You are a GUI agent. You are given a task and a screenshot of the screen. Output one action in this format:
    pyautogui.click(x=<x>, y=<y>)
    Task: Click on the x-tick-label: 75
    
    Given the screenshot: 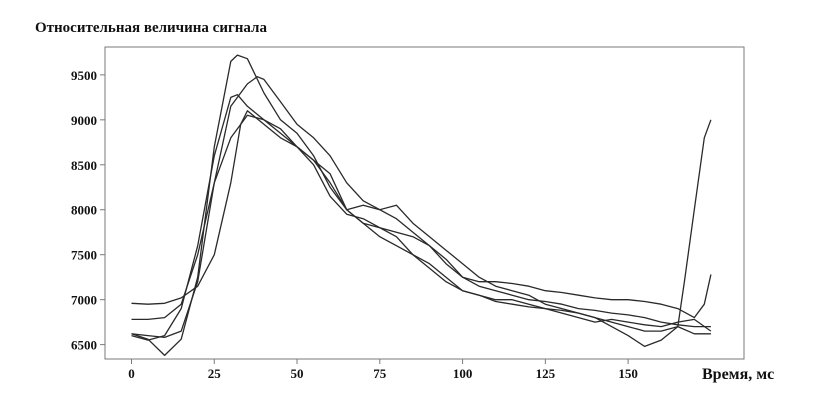 What is the action you would take?
    pyautogui.click(x=380, y=373)
    